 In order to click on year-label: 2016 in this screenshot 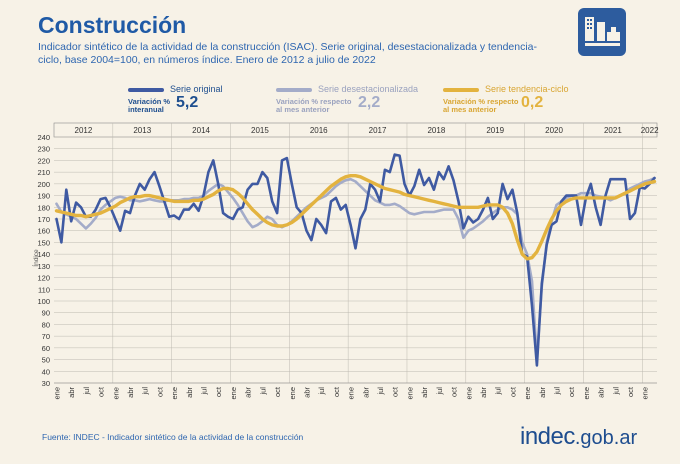, I will do `click(319, 130)`.